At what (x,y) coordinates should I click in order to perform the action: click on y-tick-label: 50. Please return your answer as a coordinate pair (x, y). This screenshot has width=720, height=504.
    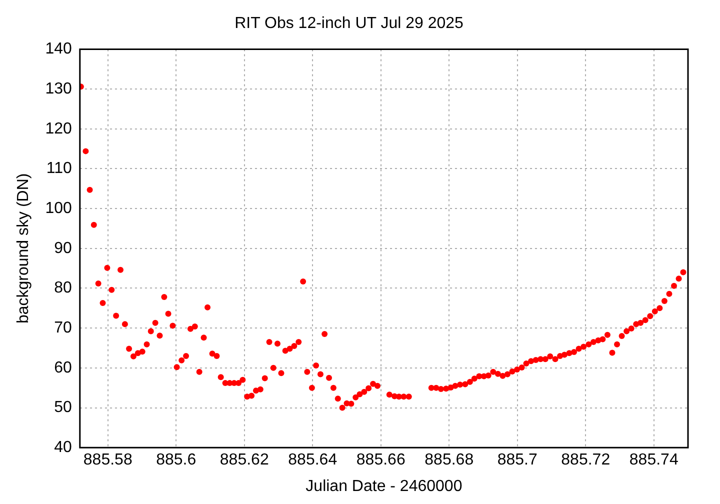
    Looking at the image, I should click on (63, 407).